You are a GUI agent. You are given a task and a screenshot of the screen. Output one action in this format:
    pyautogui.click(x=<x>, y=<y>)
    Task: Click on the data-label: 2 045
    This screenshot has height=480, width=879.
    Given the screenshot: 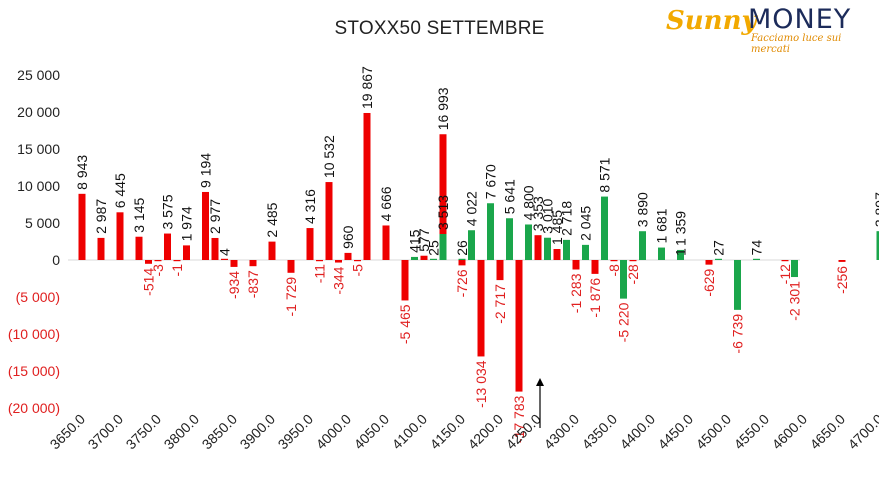 What is the action you would take?
    pyautogui.click(x=586, y=223)
    